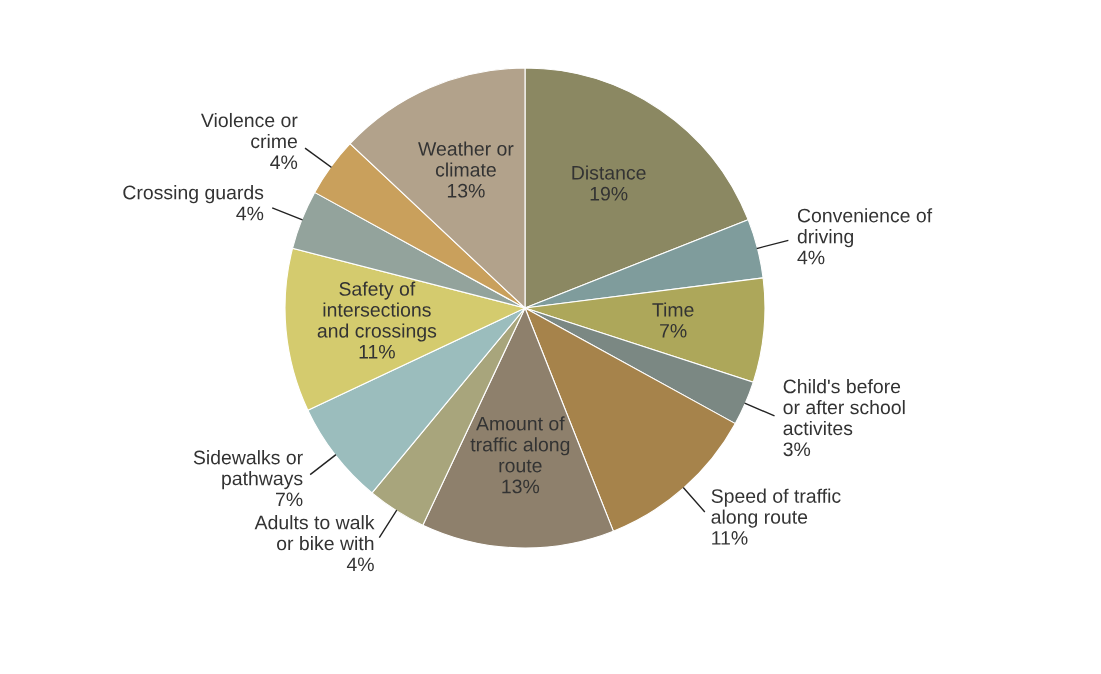 Image resolution: width=1101 pixels, height=674 pixels. What do you see at coordinates (248, 470) in the screenshot?
I see `slice-label: Sidewalks or pathways` at bounding box center [248, 470].